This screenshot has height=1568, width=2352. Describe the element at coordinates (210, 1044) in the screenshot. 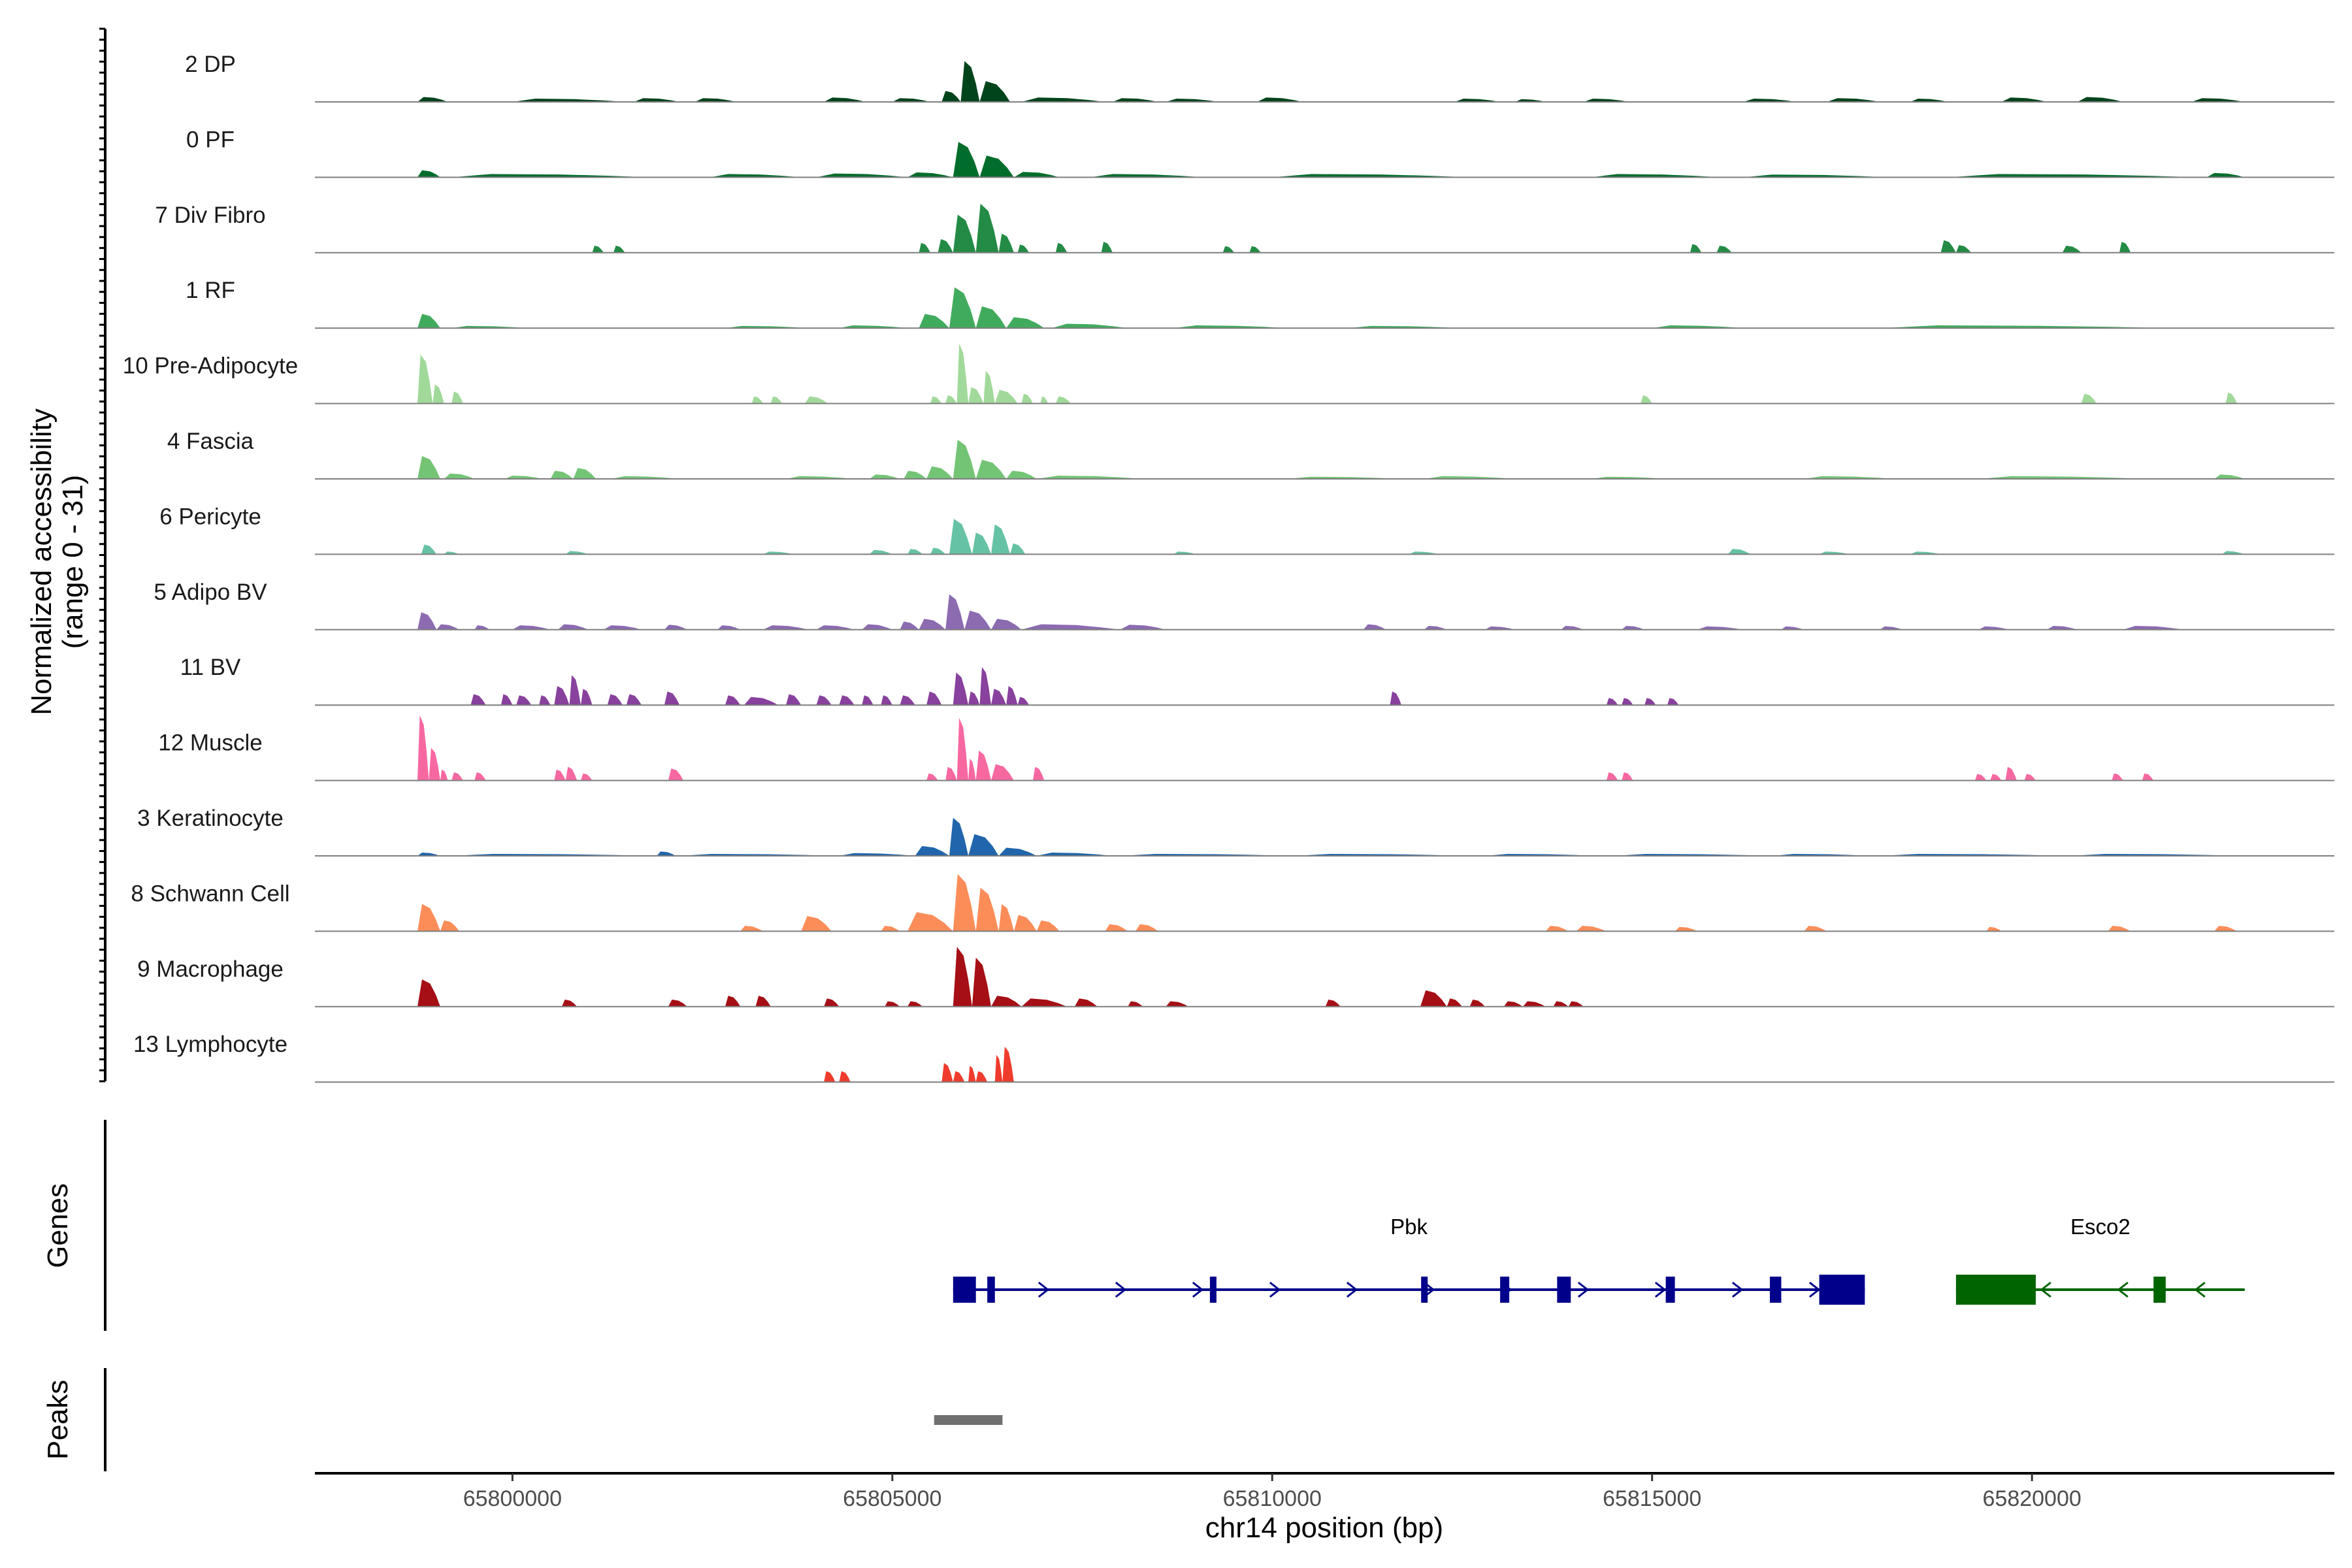

I see `track-label: 13 Lymphocyte` at that location.